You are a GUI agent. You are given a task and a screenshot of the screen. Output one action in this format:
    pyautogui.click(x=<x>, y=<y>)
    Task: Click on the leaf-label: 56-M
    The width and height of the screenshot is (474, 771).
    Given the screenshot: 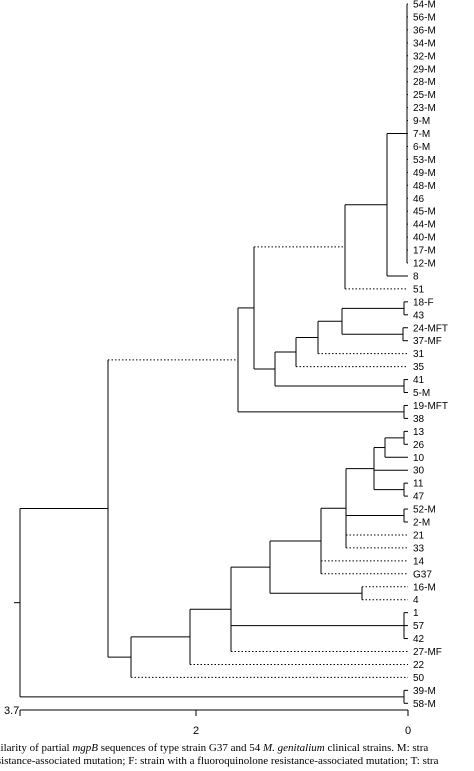 What is the action you would take?
    pyautogui.click(x=424, y=17)
    